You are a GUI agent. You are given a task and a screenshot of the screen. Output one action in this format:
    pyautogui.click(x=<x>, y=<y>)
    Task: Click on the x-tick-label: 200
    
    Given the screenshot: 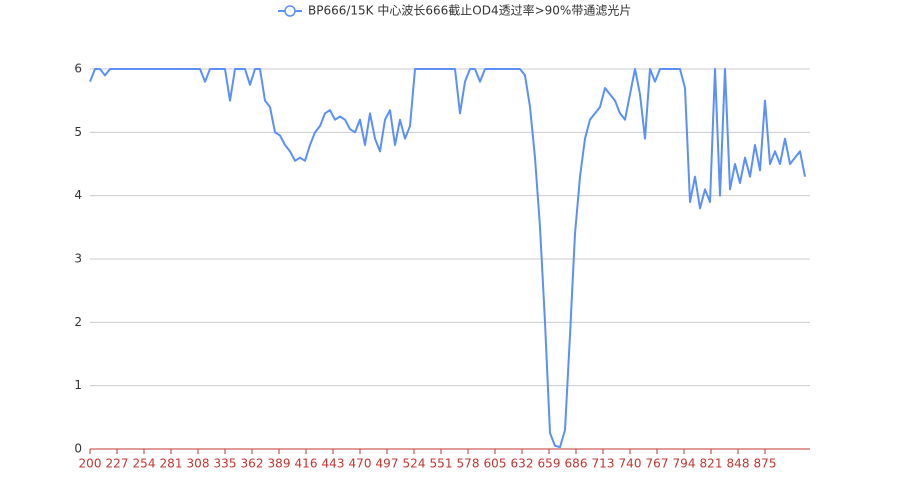 What is the action you would take?
    pyautogui.click(x=90, y=464)
    